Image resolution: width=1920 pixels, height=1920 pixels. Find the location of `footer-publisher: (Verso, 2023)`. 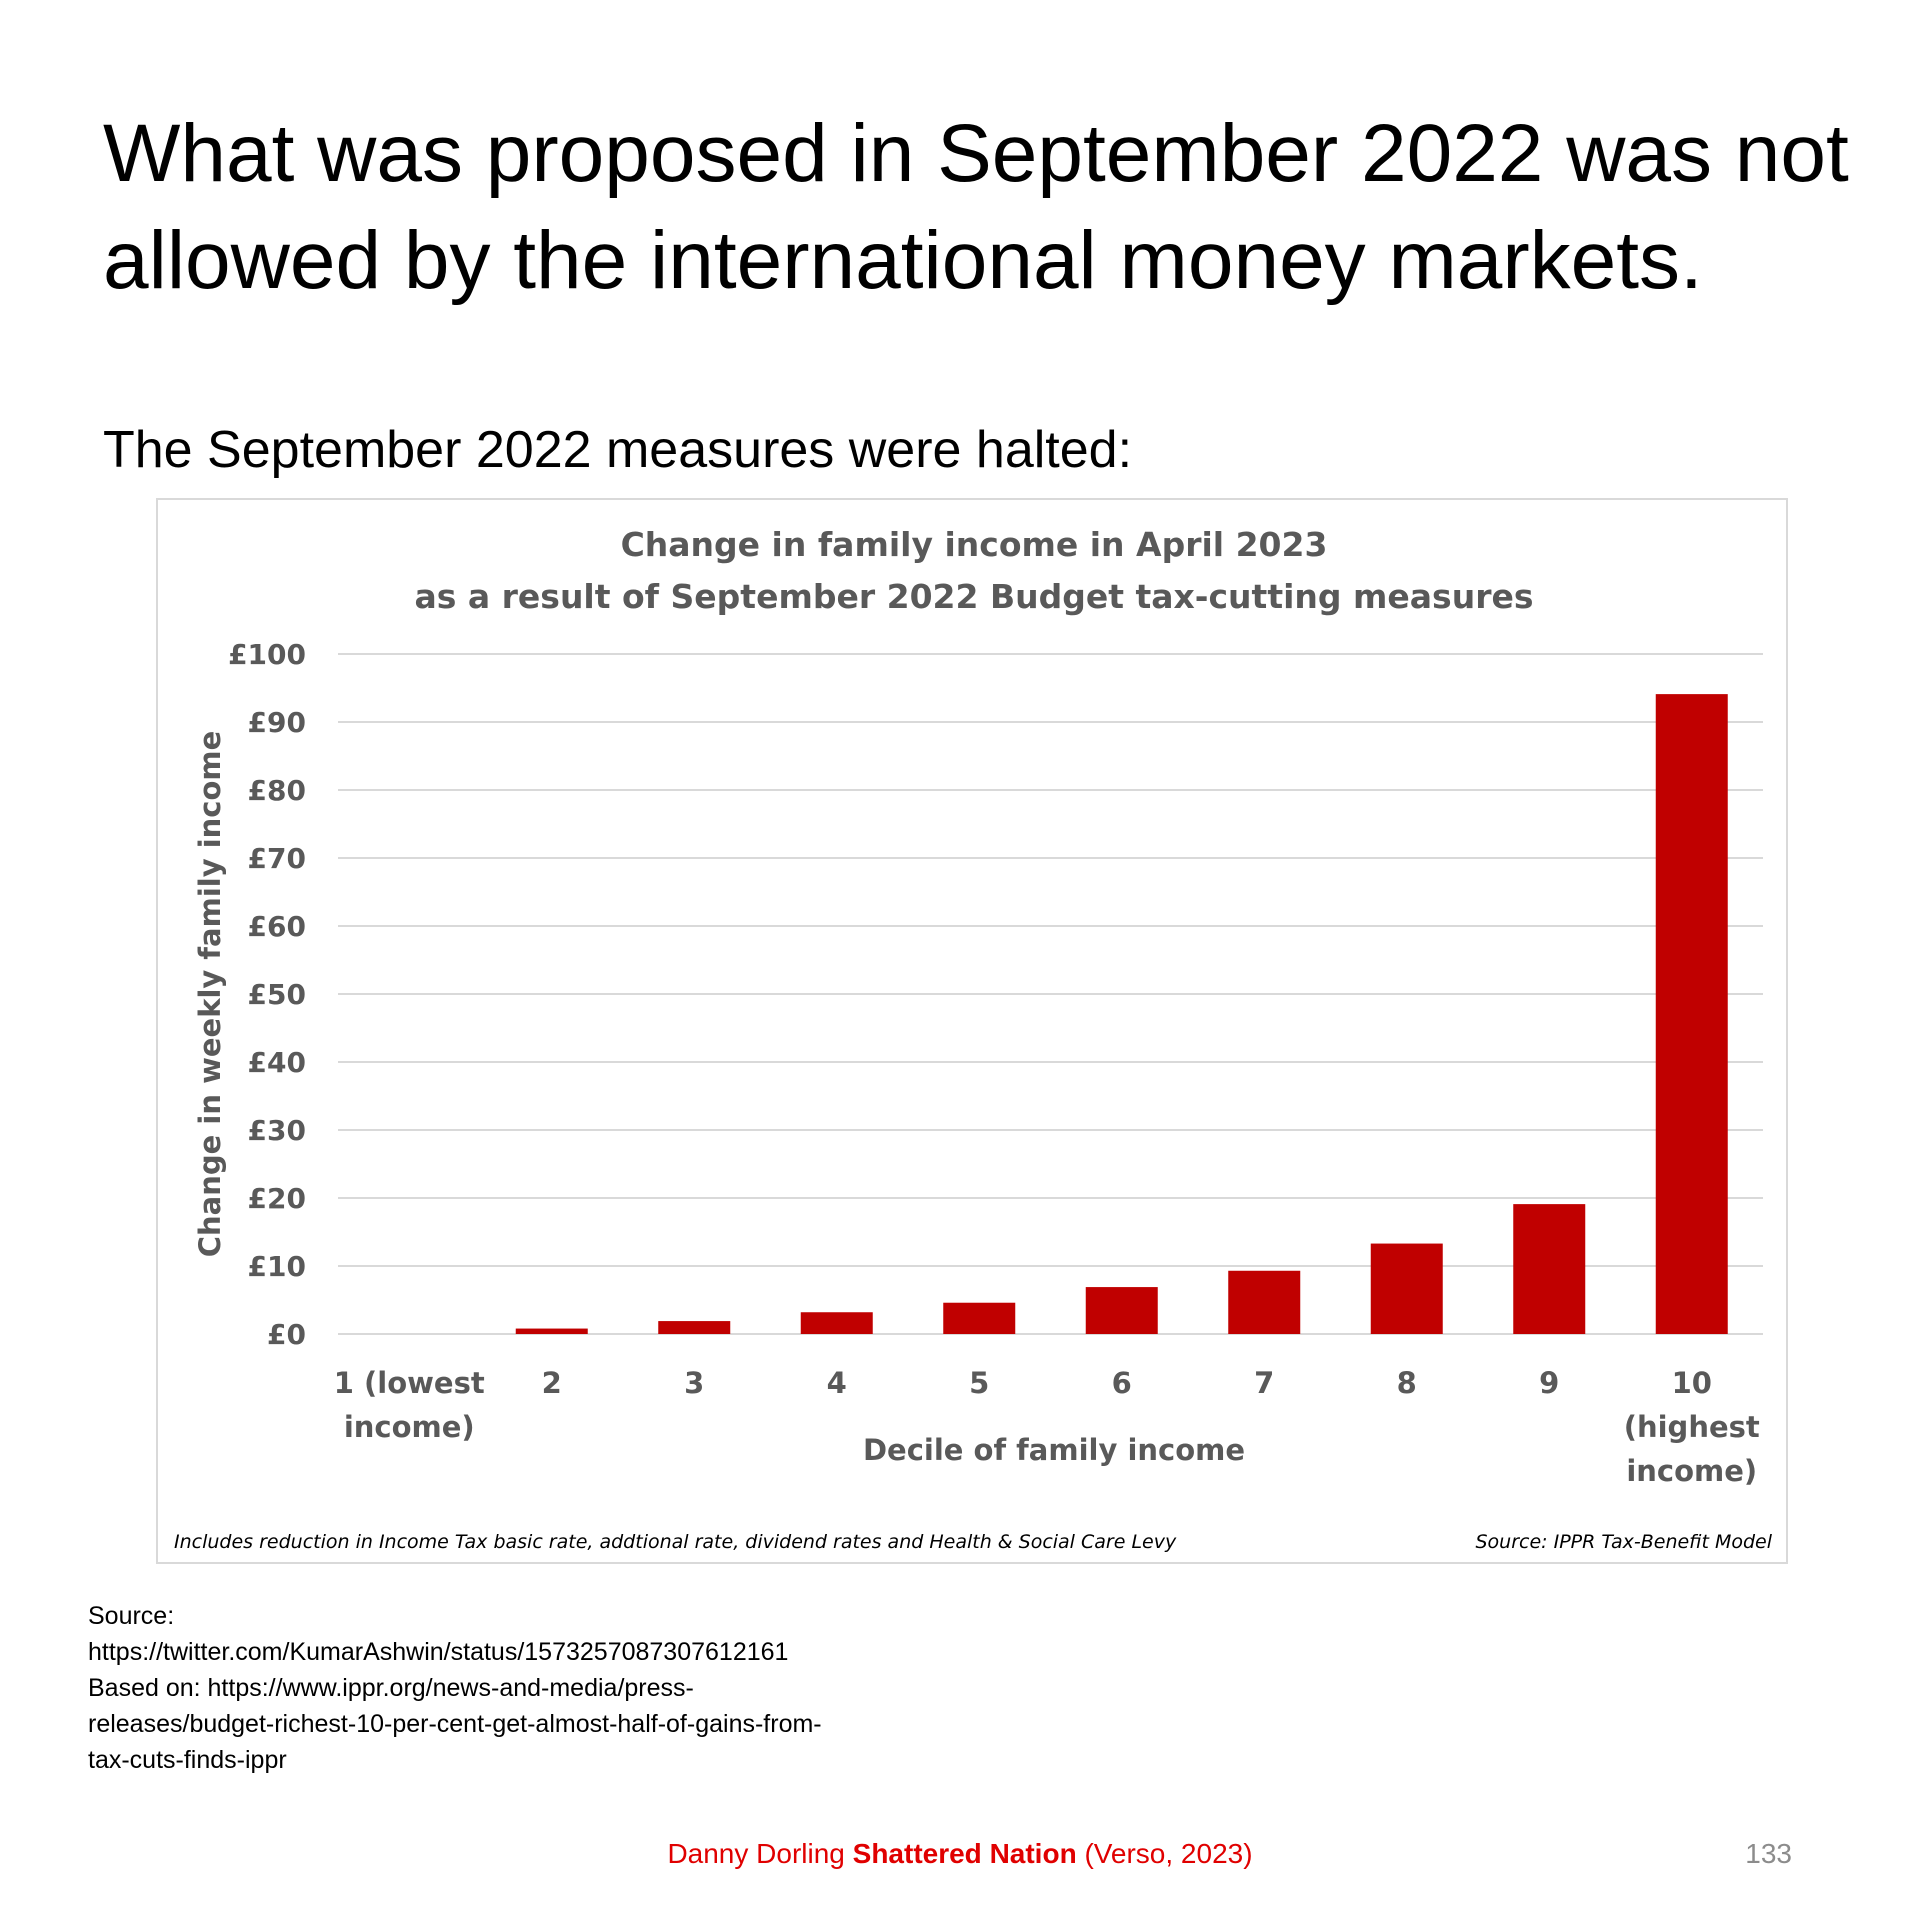

footer-publisher: (Verso, 2023) is located at coordinates (1168, 1853).